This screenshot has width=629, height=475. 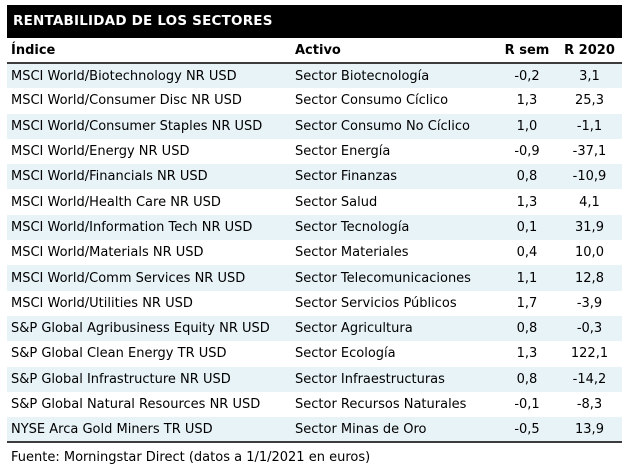 I want to click on header-row: Índice Activo R sem R 2020, so click(x=314, y=51).